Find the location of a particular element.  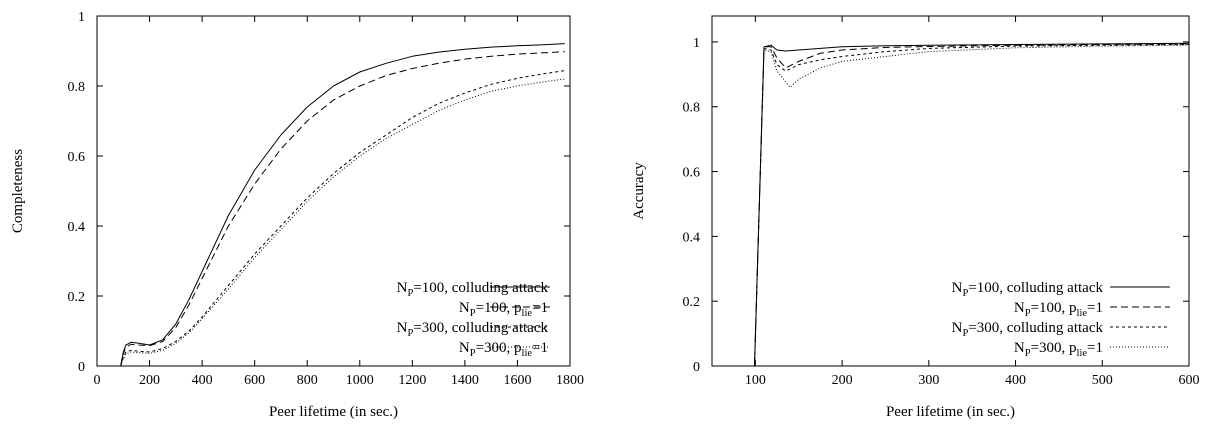

x-tick-label: 1600 is located at coordinates (517, 380).